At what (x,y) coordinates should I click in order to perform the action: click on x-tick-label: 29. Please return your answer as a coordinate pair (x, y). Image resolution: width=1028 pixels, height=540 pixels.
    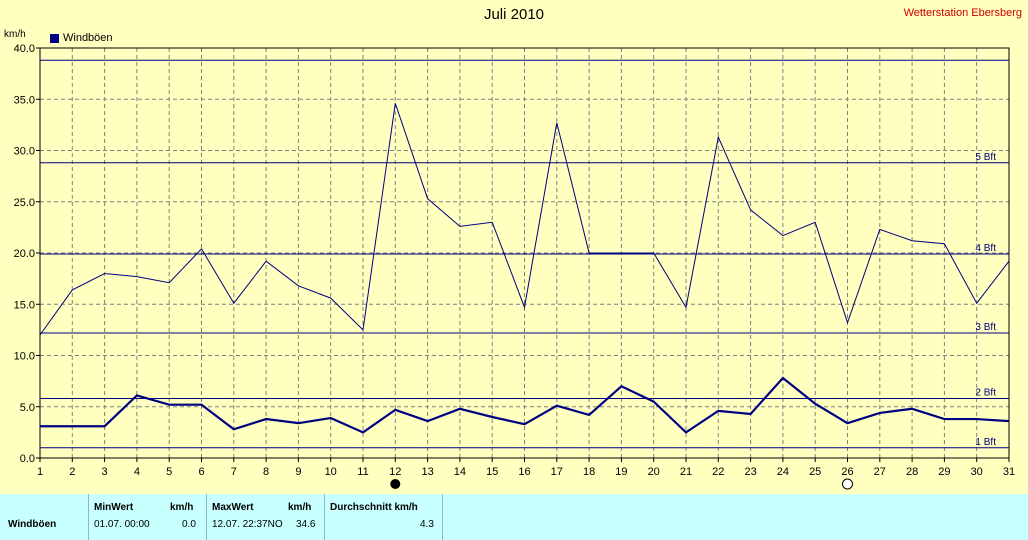
    Looking at the image, I should click on (944, 472).